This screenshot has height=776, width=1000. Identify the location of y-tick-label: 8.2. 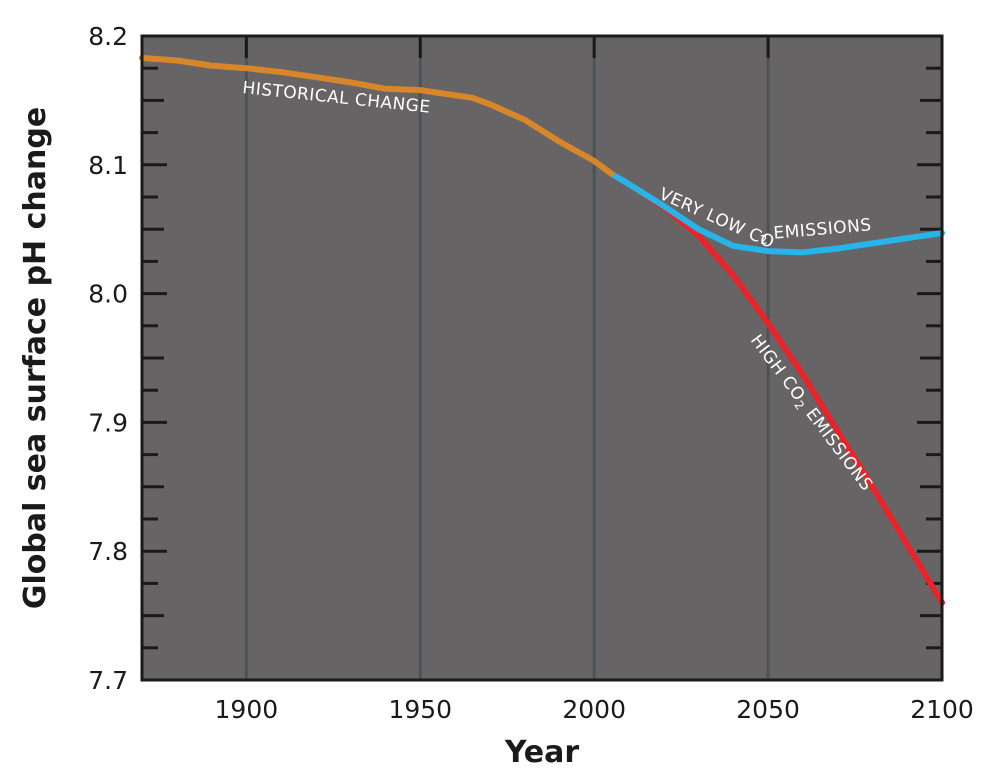
(108, 36).